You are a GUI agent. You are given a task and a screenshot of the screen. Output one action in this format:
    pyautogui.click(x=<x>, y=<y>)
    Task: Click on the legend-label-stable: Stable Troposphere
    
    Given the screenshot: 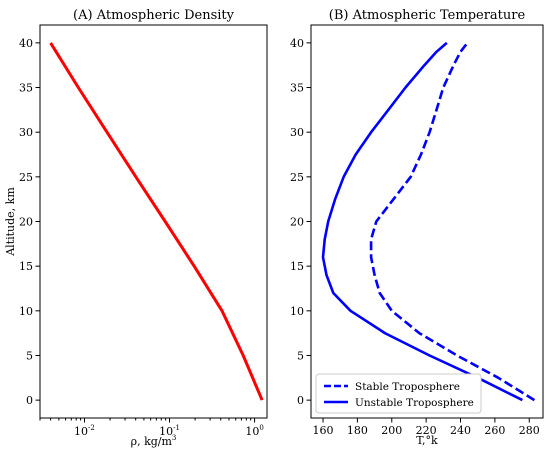 What is the action you would take?
    pyautogui.click(x=407, y=387)
    